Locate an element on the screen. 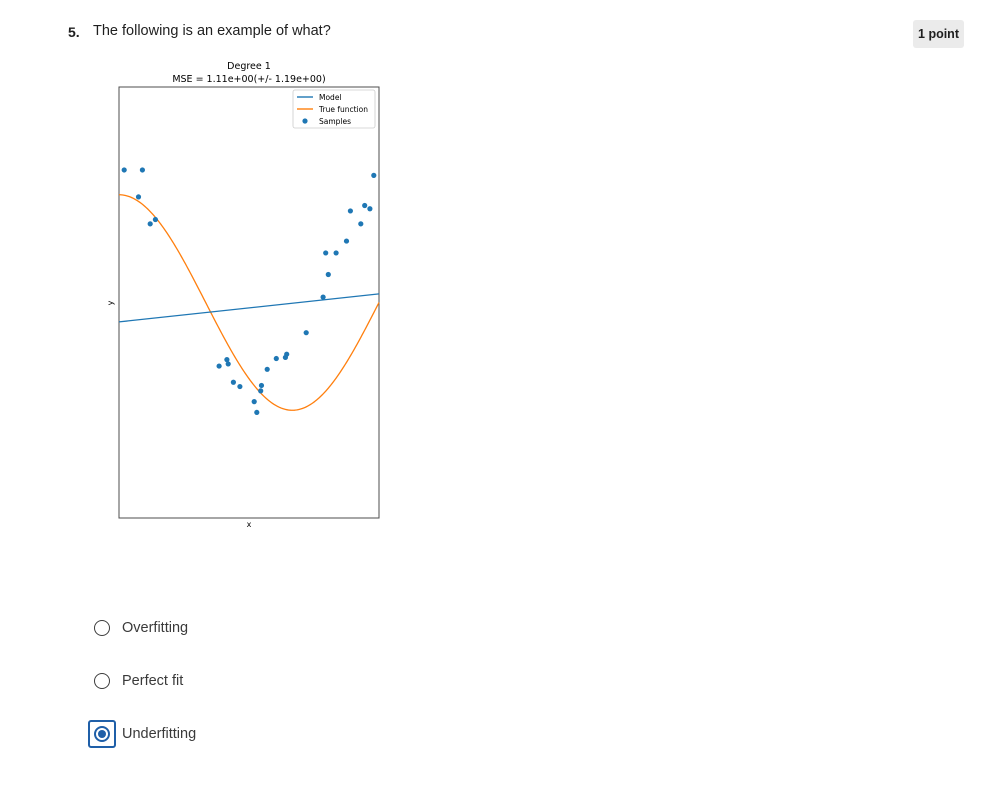  plot-area is located at coordinates (249, 302).